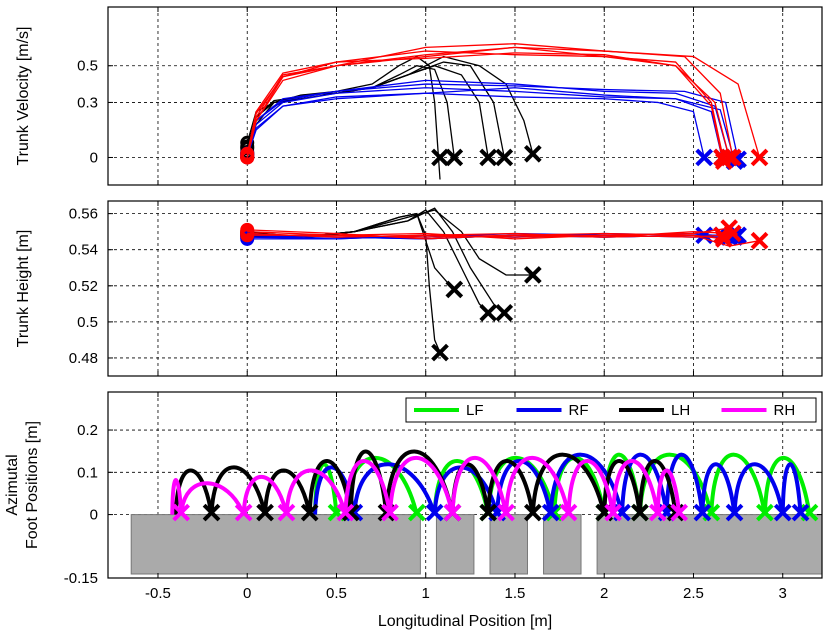 Image resolution: width=830 pixels, height=636 pixels. What do you see at coordinates (475, 410) in the screenshot?
I see `legend-label-LF: LF` at bounding box center [475, 410].